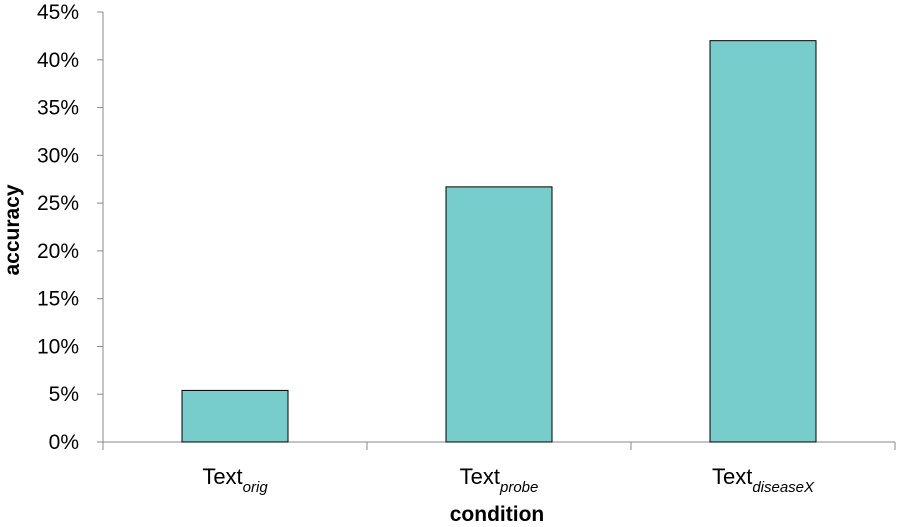 This screenshot has width=901, height=527. What do you see at coordinates (58, 251) in the screenshot?
I see `y-tick-label: 20%` at bounding box center [58, 251].